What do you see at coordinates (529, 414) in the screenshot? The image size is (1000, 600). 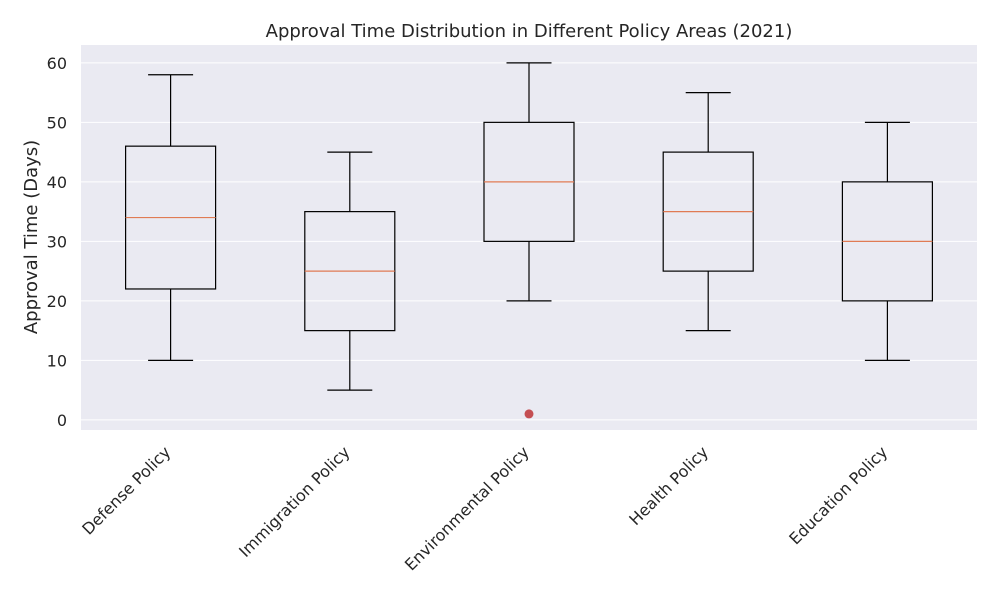 I see `outlier-point` at bounding box center [529, 414].